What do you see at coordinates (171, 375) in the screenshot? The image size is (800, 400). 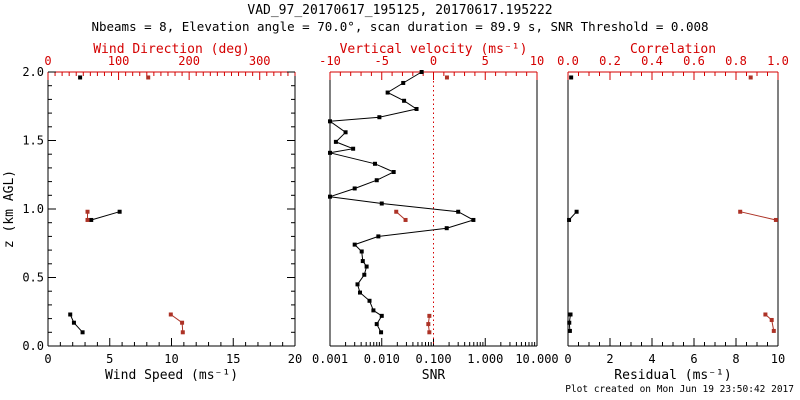 I see `axis-label-bottom: Wind Speed (ms⁻¹)` at bounding box center [171, 375].